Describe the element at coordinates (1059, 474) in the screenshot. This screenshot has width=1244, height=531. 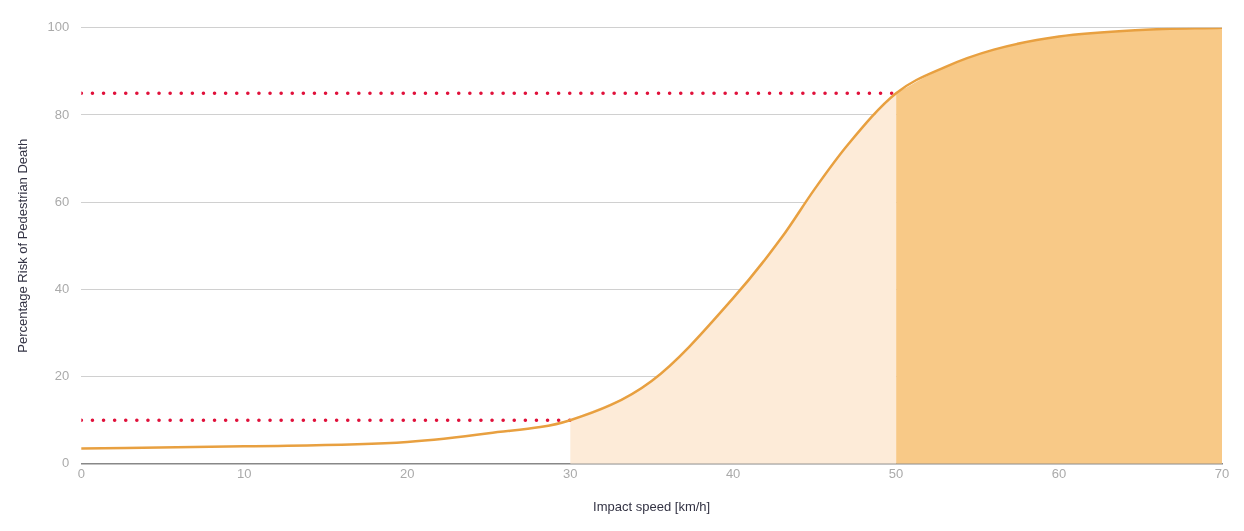
I see `x-tick-label: 60` at that location.